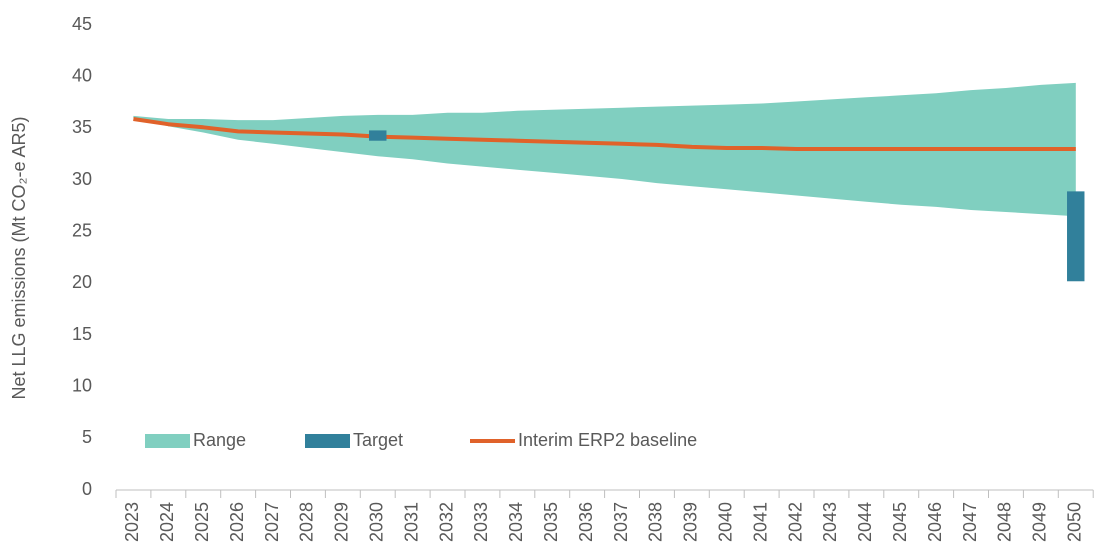 Image resolution: width=1094 pixels, height=552 pixels. Describe the element at coordinates (219, 440) in the screenshot. I see `legend-label: Range` at that location.